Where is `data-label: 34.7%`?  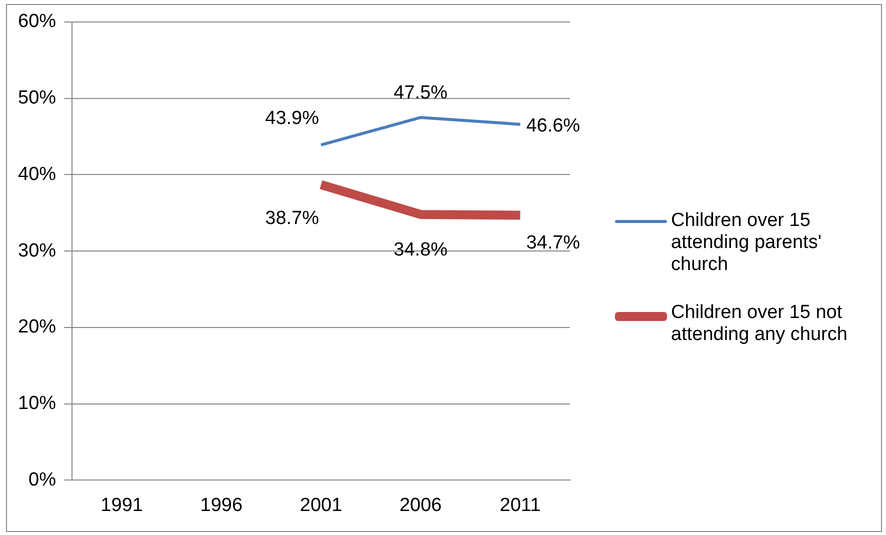
data-label: 34.7% is located at coordinates (553, 243).